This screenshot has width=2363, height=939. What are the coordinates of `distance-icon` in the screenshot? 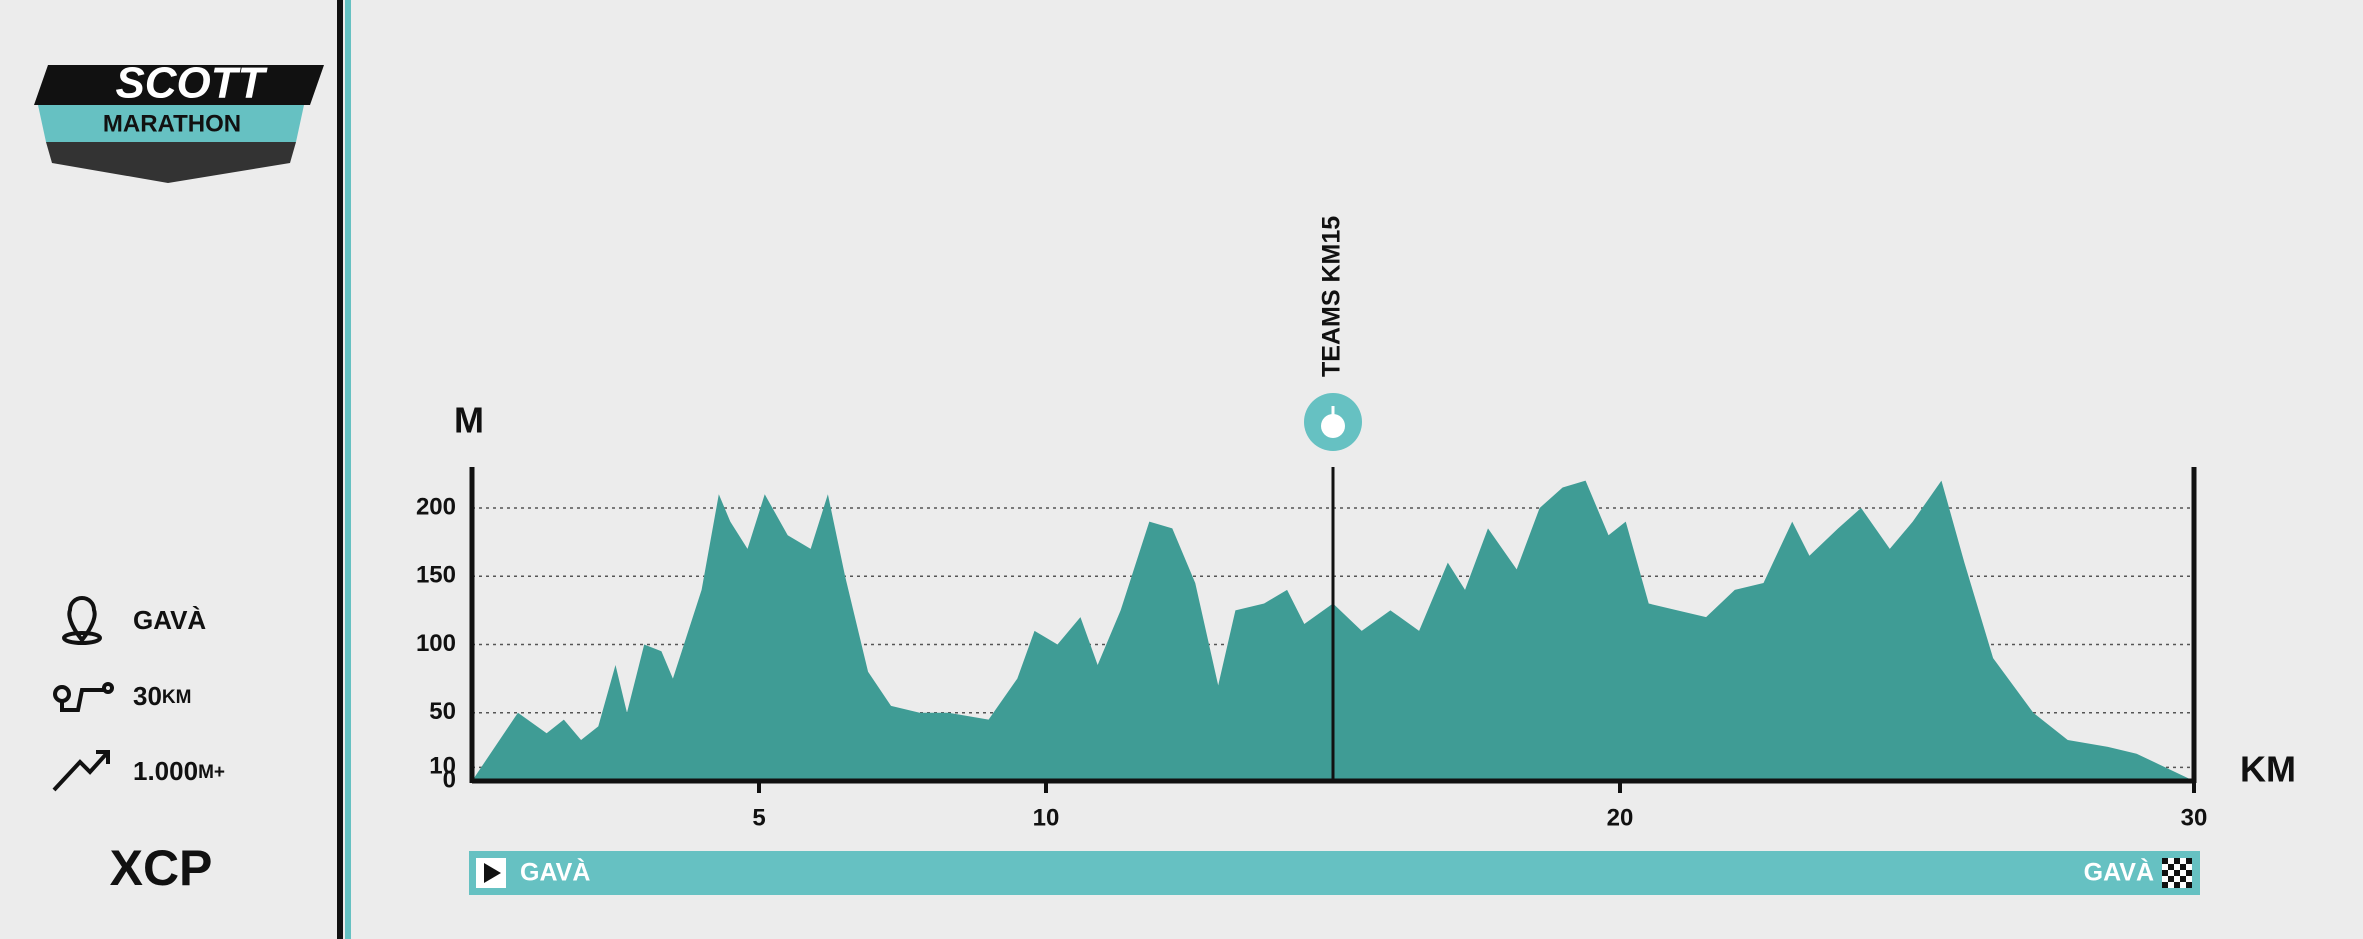 It's located at (83, 697).